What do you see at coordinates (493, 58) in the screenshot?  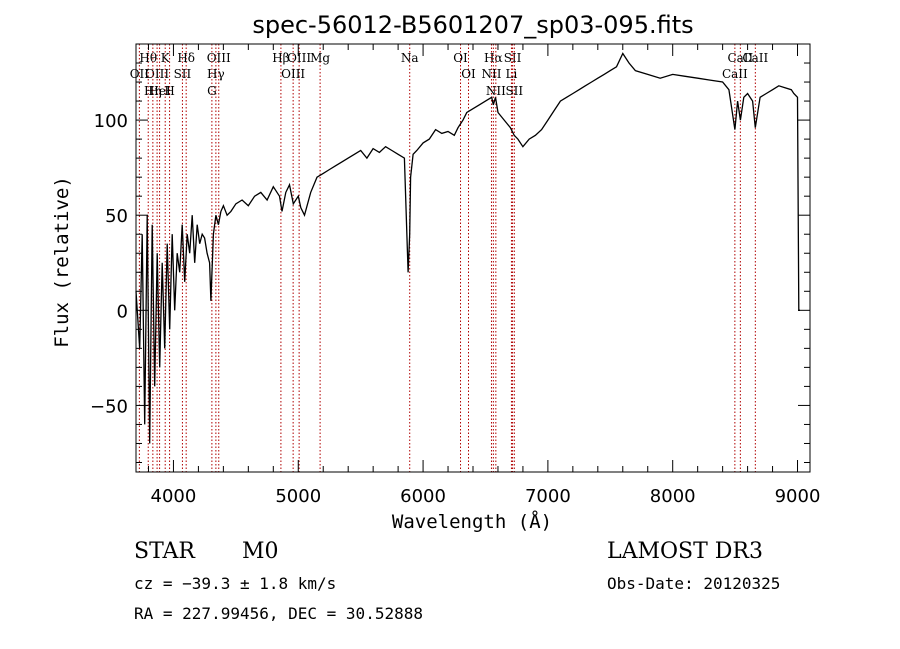 I see `spectral-line-label: Hα` at bounding box center [493, 58].